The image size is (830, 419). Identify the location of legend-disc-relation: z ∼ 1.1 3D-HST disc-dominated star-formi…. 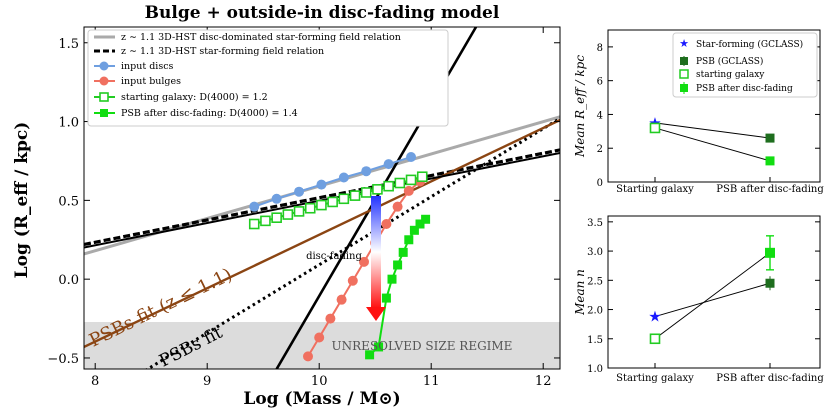
(261, 37).